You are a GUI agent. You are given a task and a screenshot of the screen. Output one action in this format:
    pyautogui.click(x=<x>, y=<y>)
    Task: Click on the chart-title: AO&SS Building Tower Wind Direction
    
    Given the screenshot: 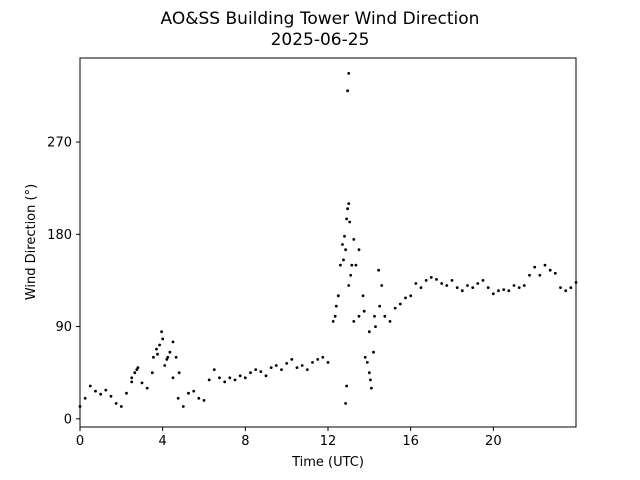 What is the action you would take?
    pyautogui.click(x=320, y=19)
    